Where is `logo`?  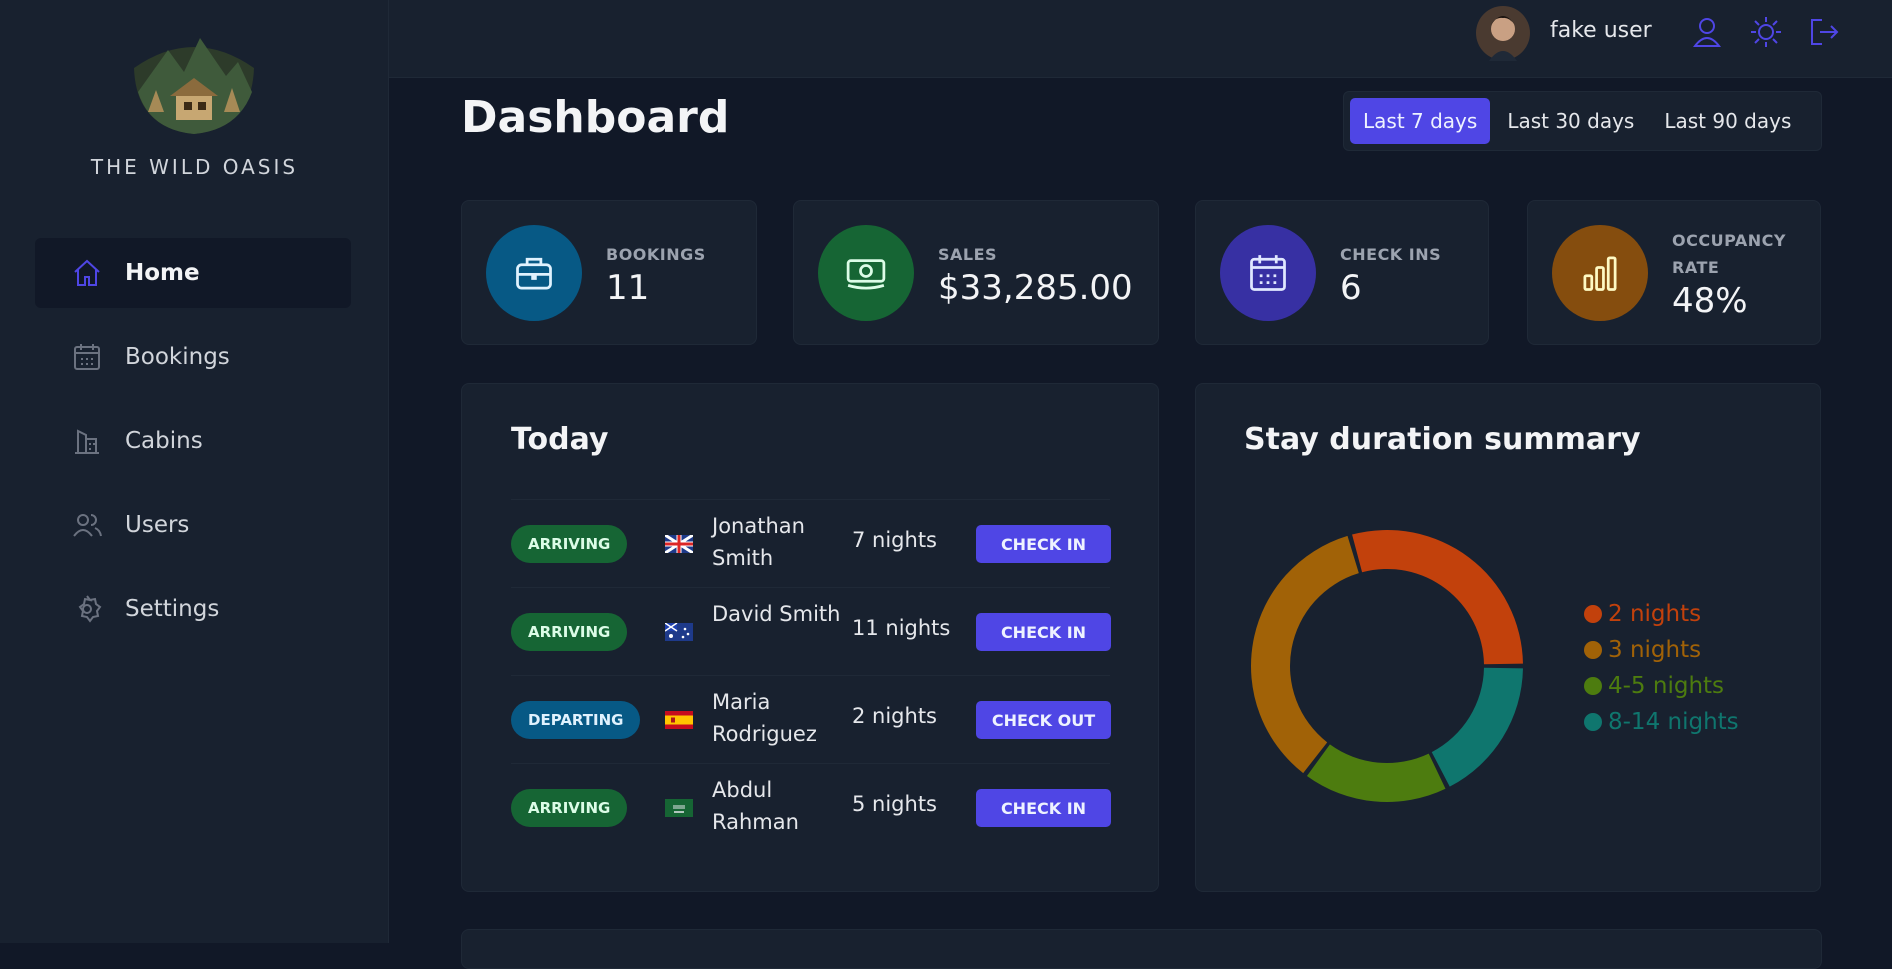 logo is located at coordinates (194, 86).